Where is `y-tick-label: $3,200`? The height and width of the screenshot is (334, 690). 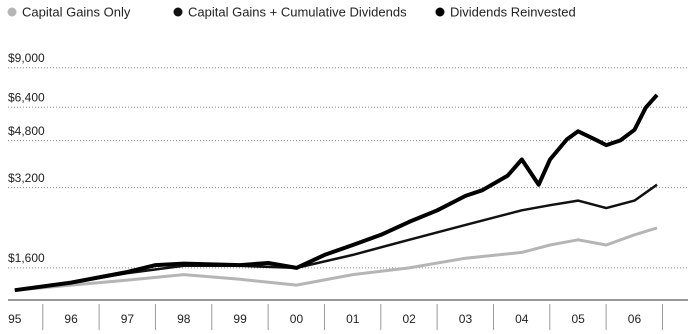
y-tick-label: $3,200 is located at coordinates (26, 178).